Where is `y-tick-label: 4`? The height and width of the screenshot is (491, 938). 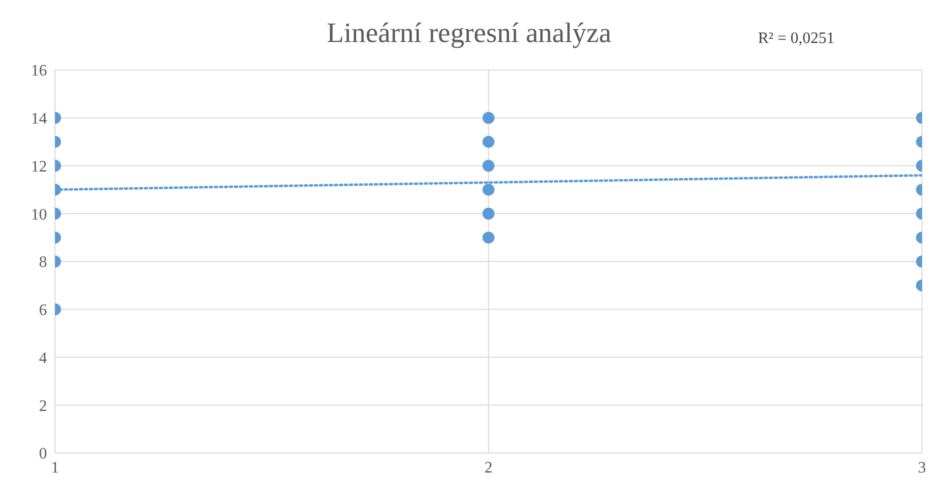
y-tick-label: 4 is located at coordinates (43, 358).